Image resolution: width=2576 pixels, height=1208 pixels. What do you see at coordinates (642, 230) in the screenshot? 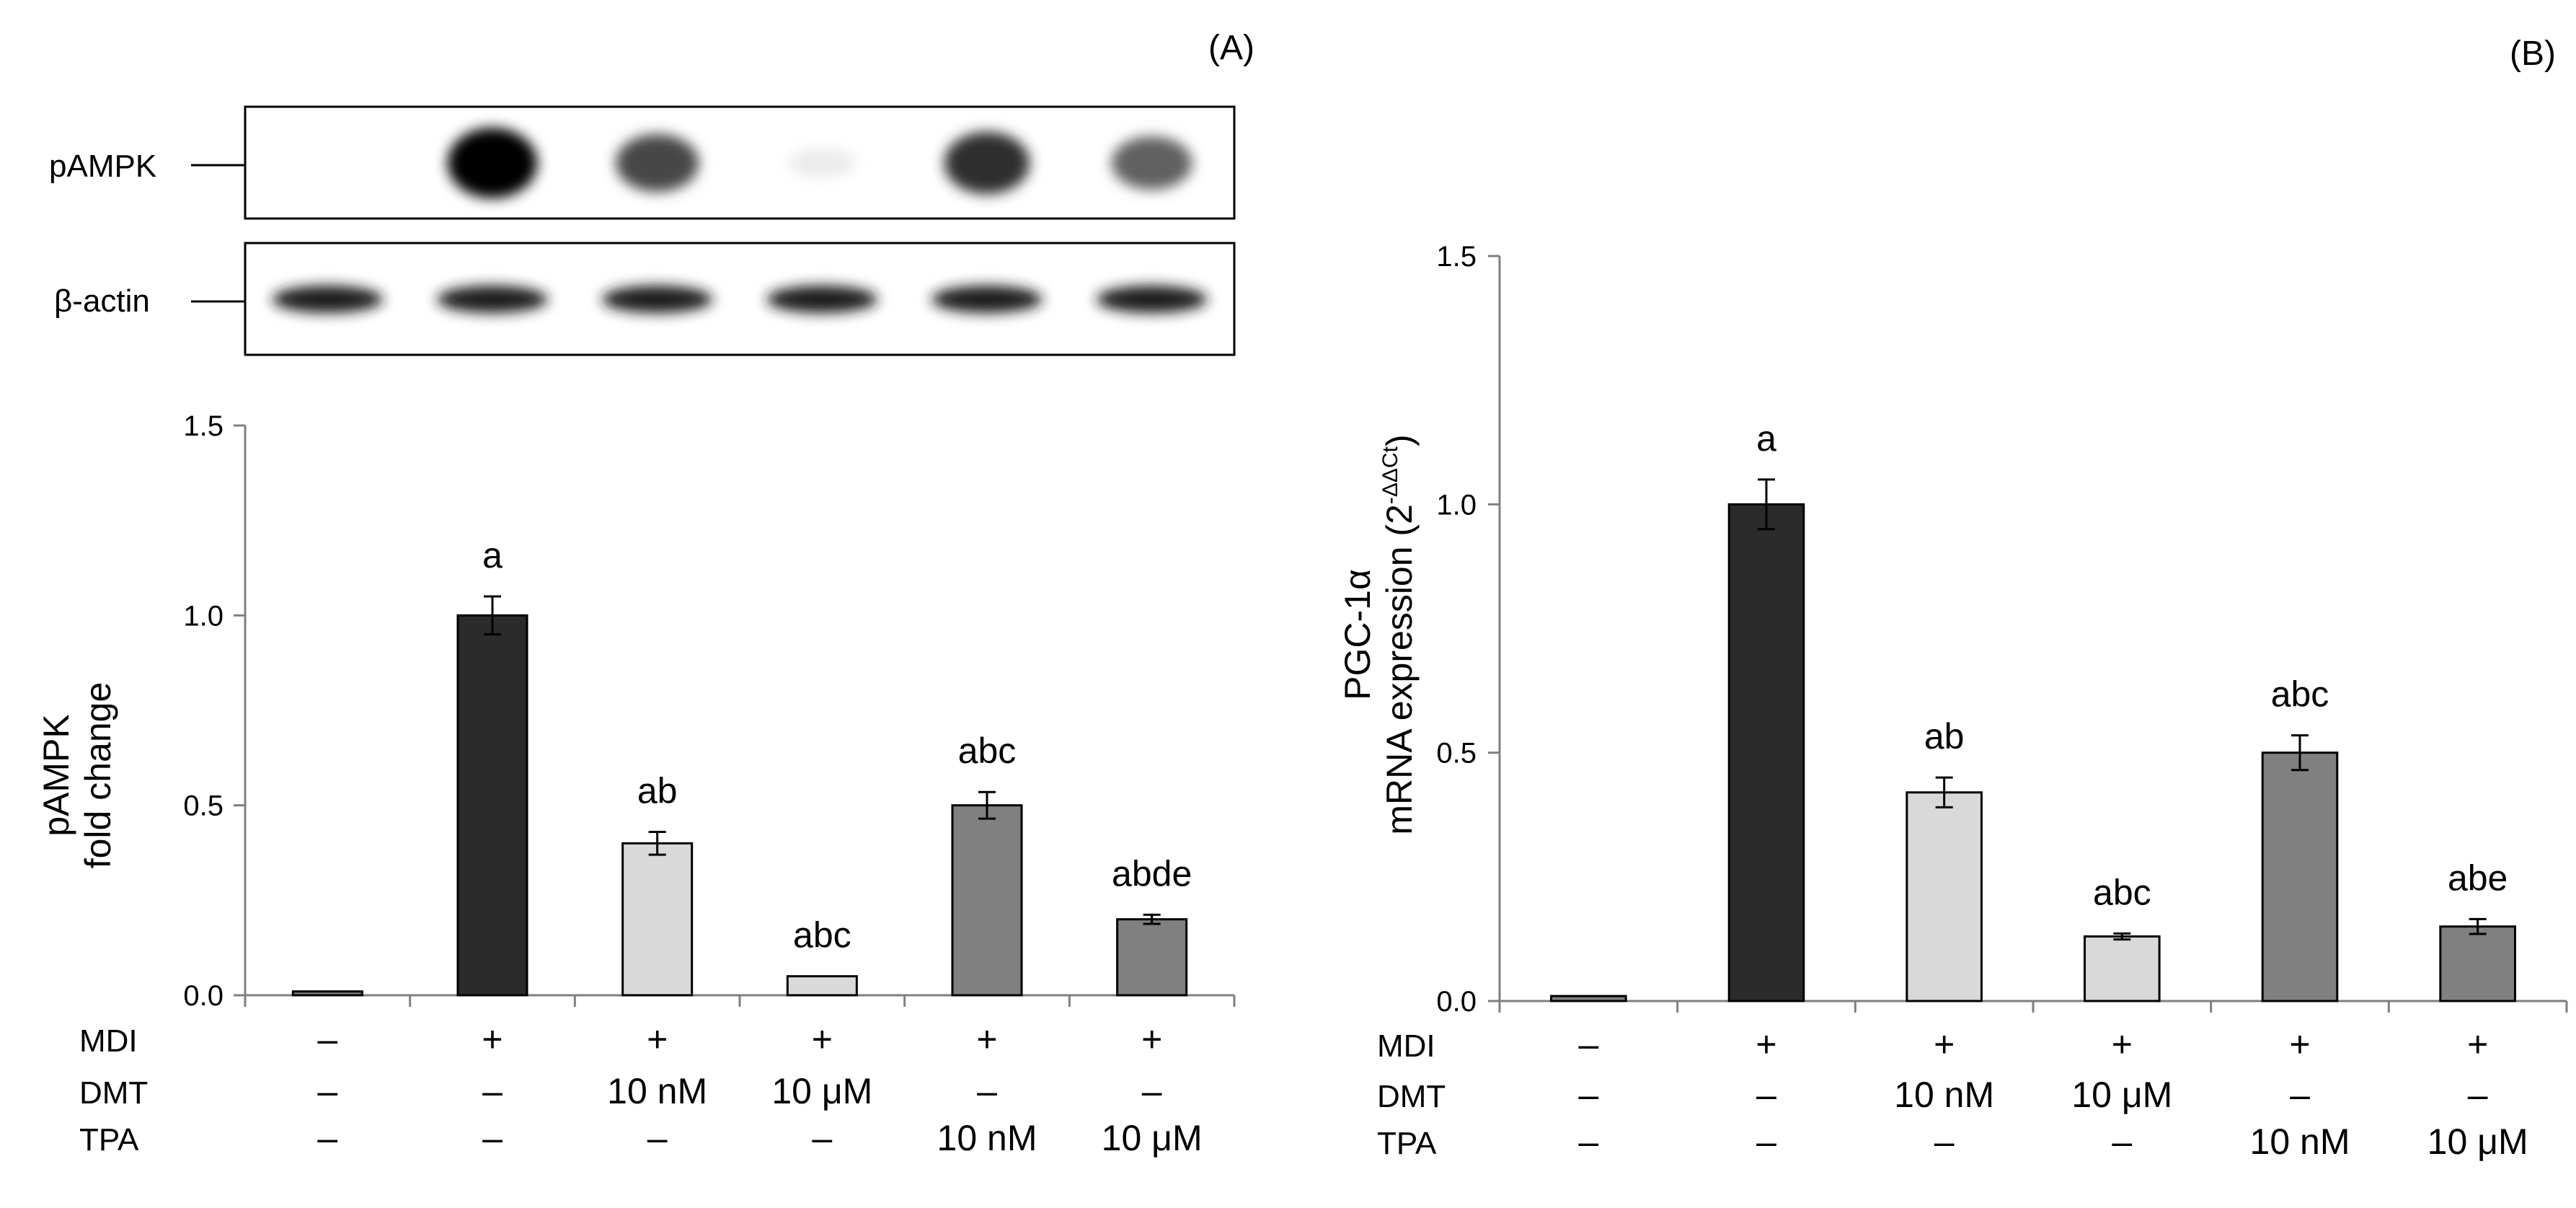
I see `western-blot: pAMPK β-actin` at bounding box center [642, 230].